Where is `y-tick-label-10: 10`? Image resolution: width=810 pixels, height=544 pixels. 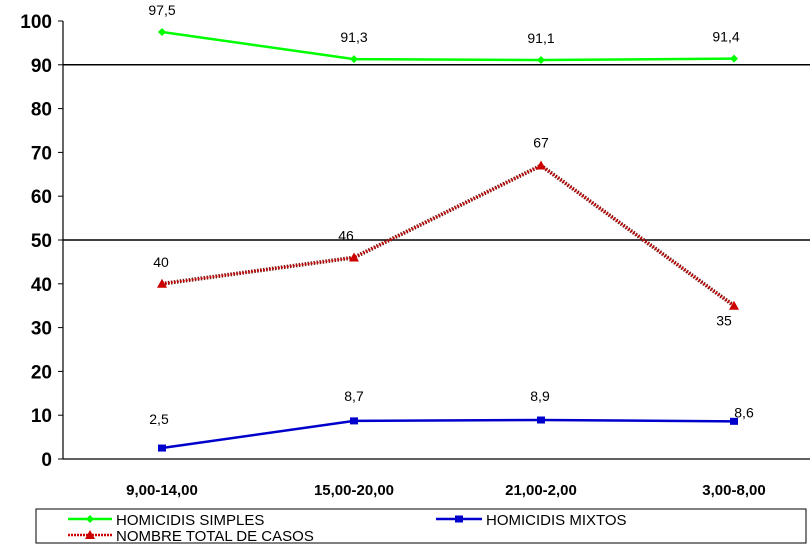
y-tick-label-10: 10 is located at coordinates (41, 416).